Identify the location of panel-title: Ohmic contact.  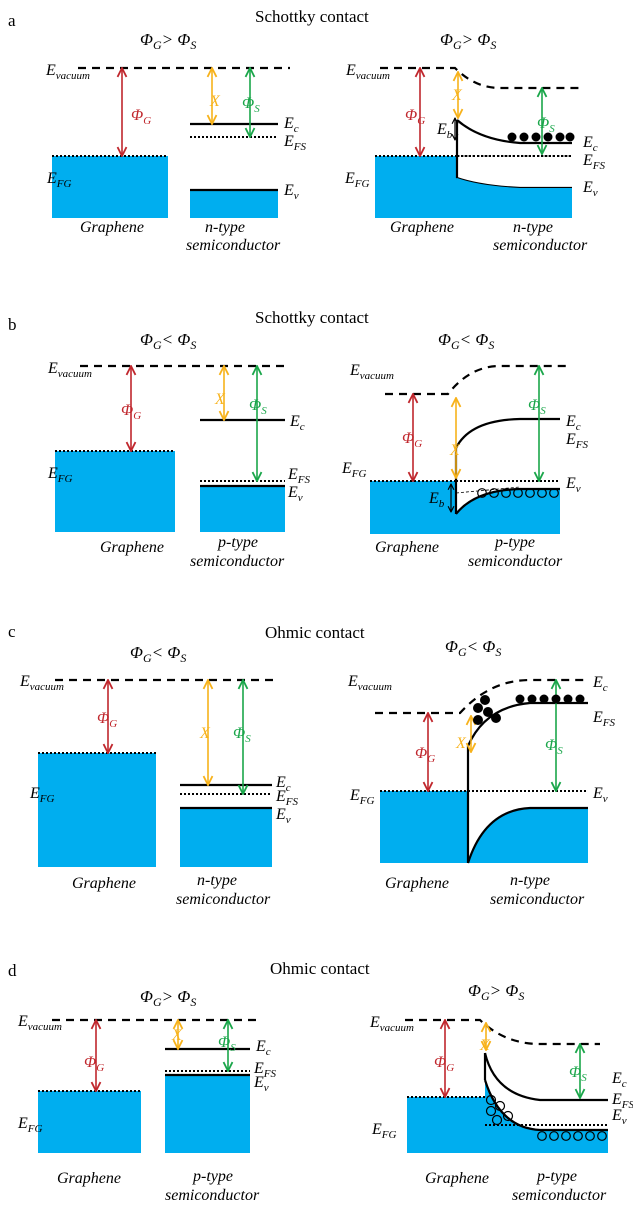
(320, 968).